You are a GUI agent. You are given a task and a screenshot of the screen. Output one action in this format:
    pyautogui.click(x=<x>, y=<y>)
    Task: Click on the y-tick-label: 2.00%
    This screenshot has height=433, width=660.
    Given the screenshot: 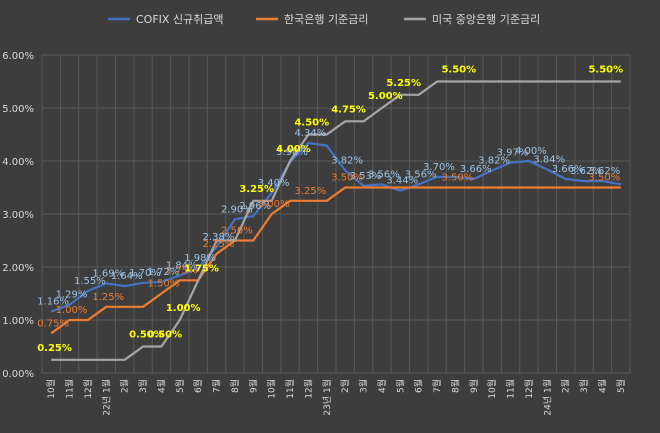 What is the action you would take?
    pyautogui.click(x=18, y=268)
    